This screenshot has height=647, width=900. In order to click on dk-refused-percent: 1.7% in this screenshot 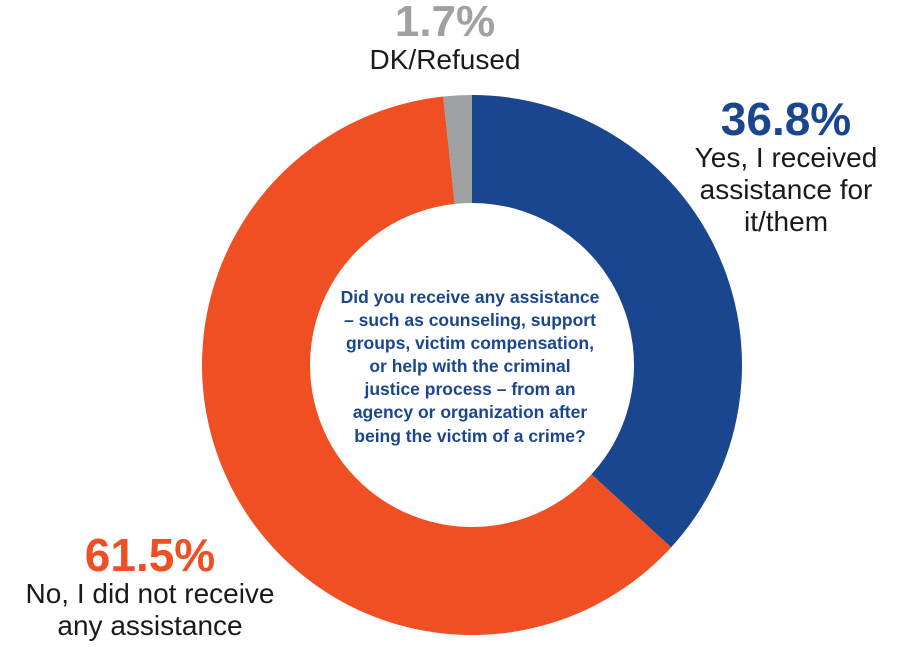, I will do `click(445, 23)`.